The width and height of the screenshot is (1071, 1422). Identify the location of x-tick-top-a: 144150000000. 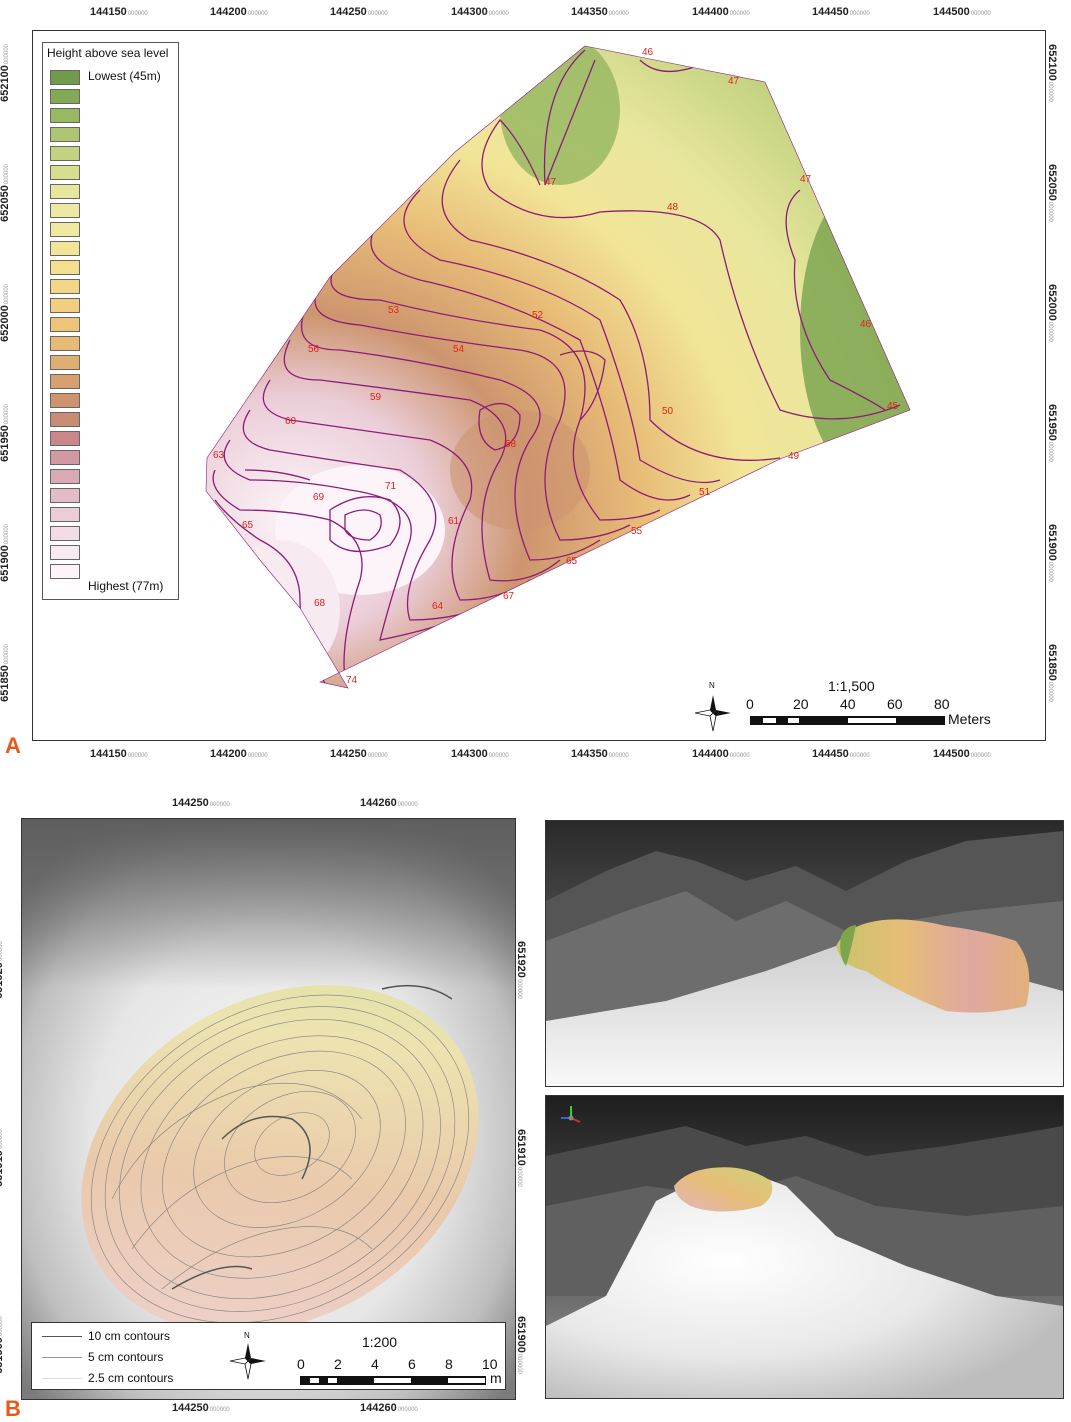
(119, 12).